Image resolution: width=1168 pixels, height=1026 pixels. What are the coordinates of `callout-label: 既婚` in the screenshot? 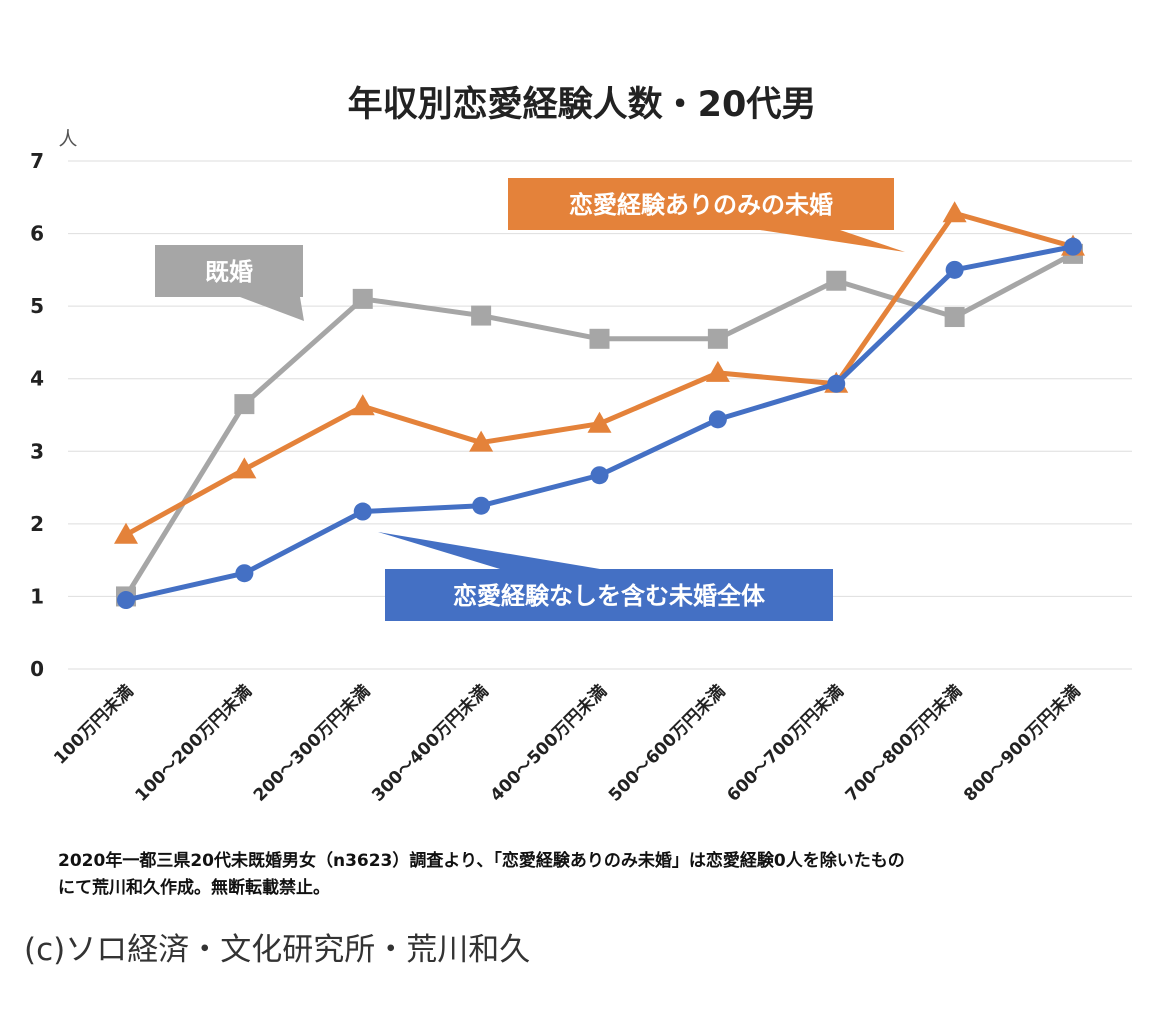 It's located at (229, 272).